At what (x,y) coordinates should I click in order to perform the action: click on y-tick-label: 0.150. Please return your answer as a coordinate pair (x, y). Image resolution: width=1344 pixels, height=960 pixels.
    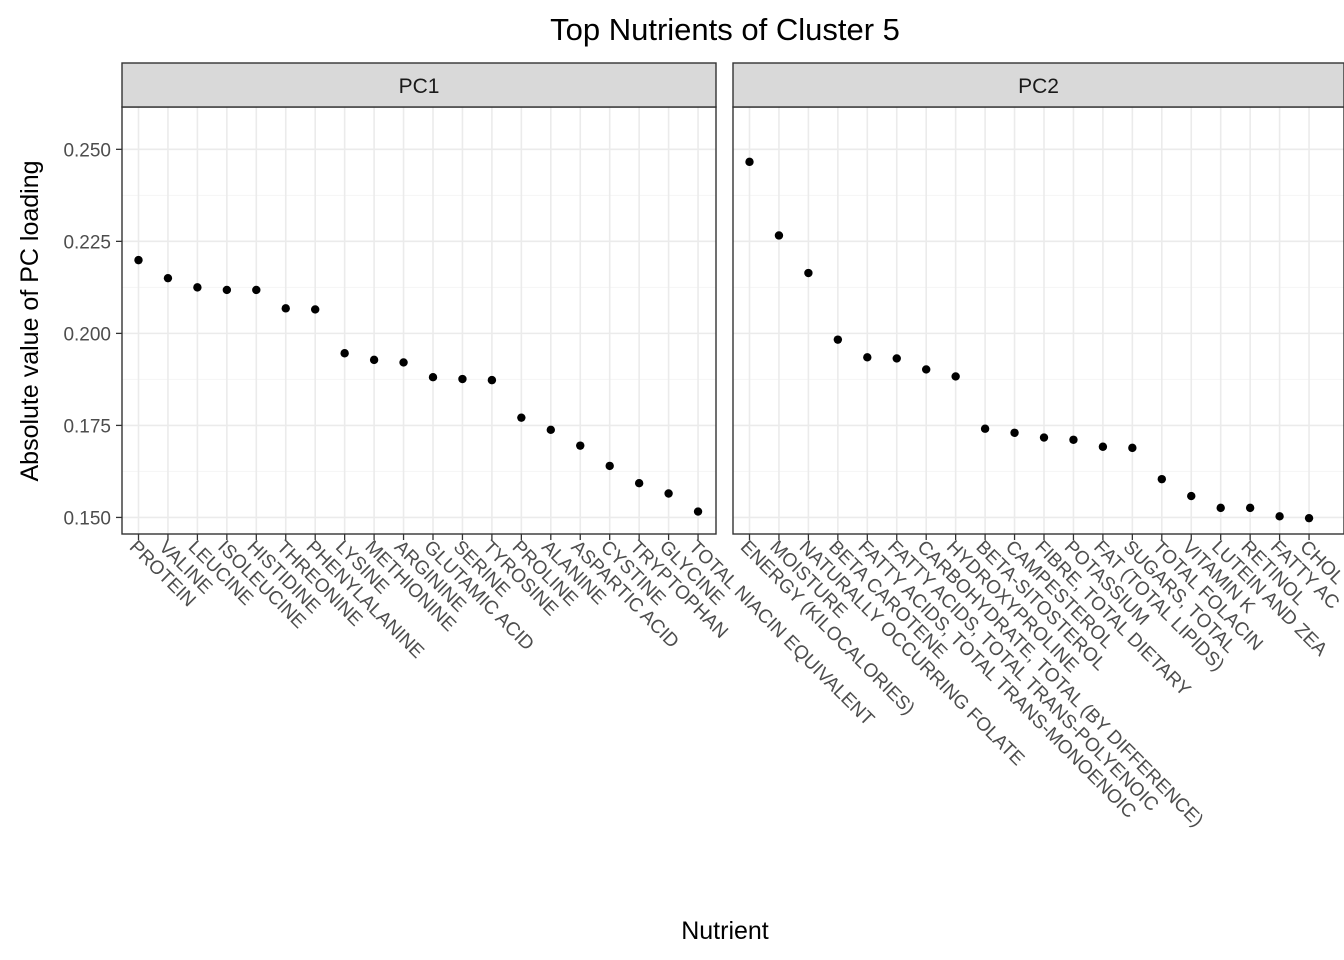
    Looking at the image, I should click on (87, 518).